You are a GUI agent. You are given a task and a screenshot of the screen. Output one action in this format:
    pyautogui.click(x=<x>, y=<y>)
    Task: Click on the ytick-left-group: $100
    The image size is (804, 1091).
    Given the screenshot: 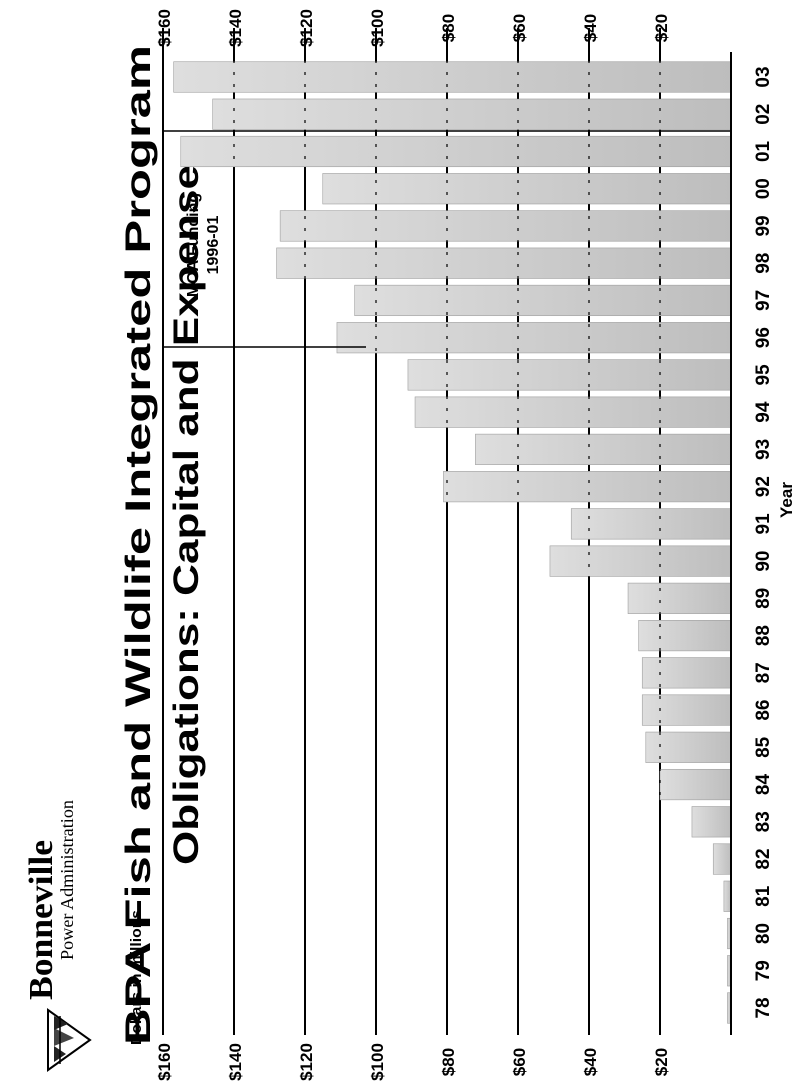 What is the action you would take?
    pyautogui.click(x=377, y=1062)
    